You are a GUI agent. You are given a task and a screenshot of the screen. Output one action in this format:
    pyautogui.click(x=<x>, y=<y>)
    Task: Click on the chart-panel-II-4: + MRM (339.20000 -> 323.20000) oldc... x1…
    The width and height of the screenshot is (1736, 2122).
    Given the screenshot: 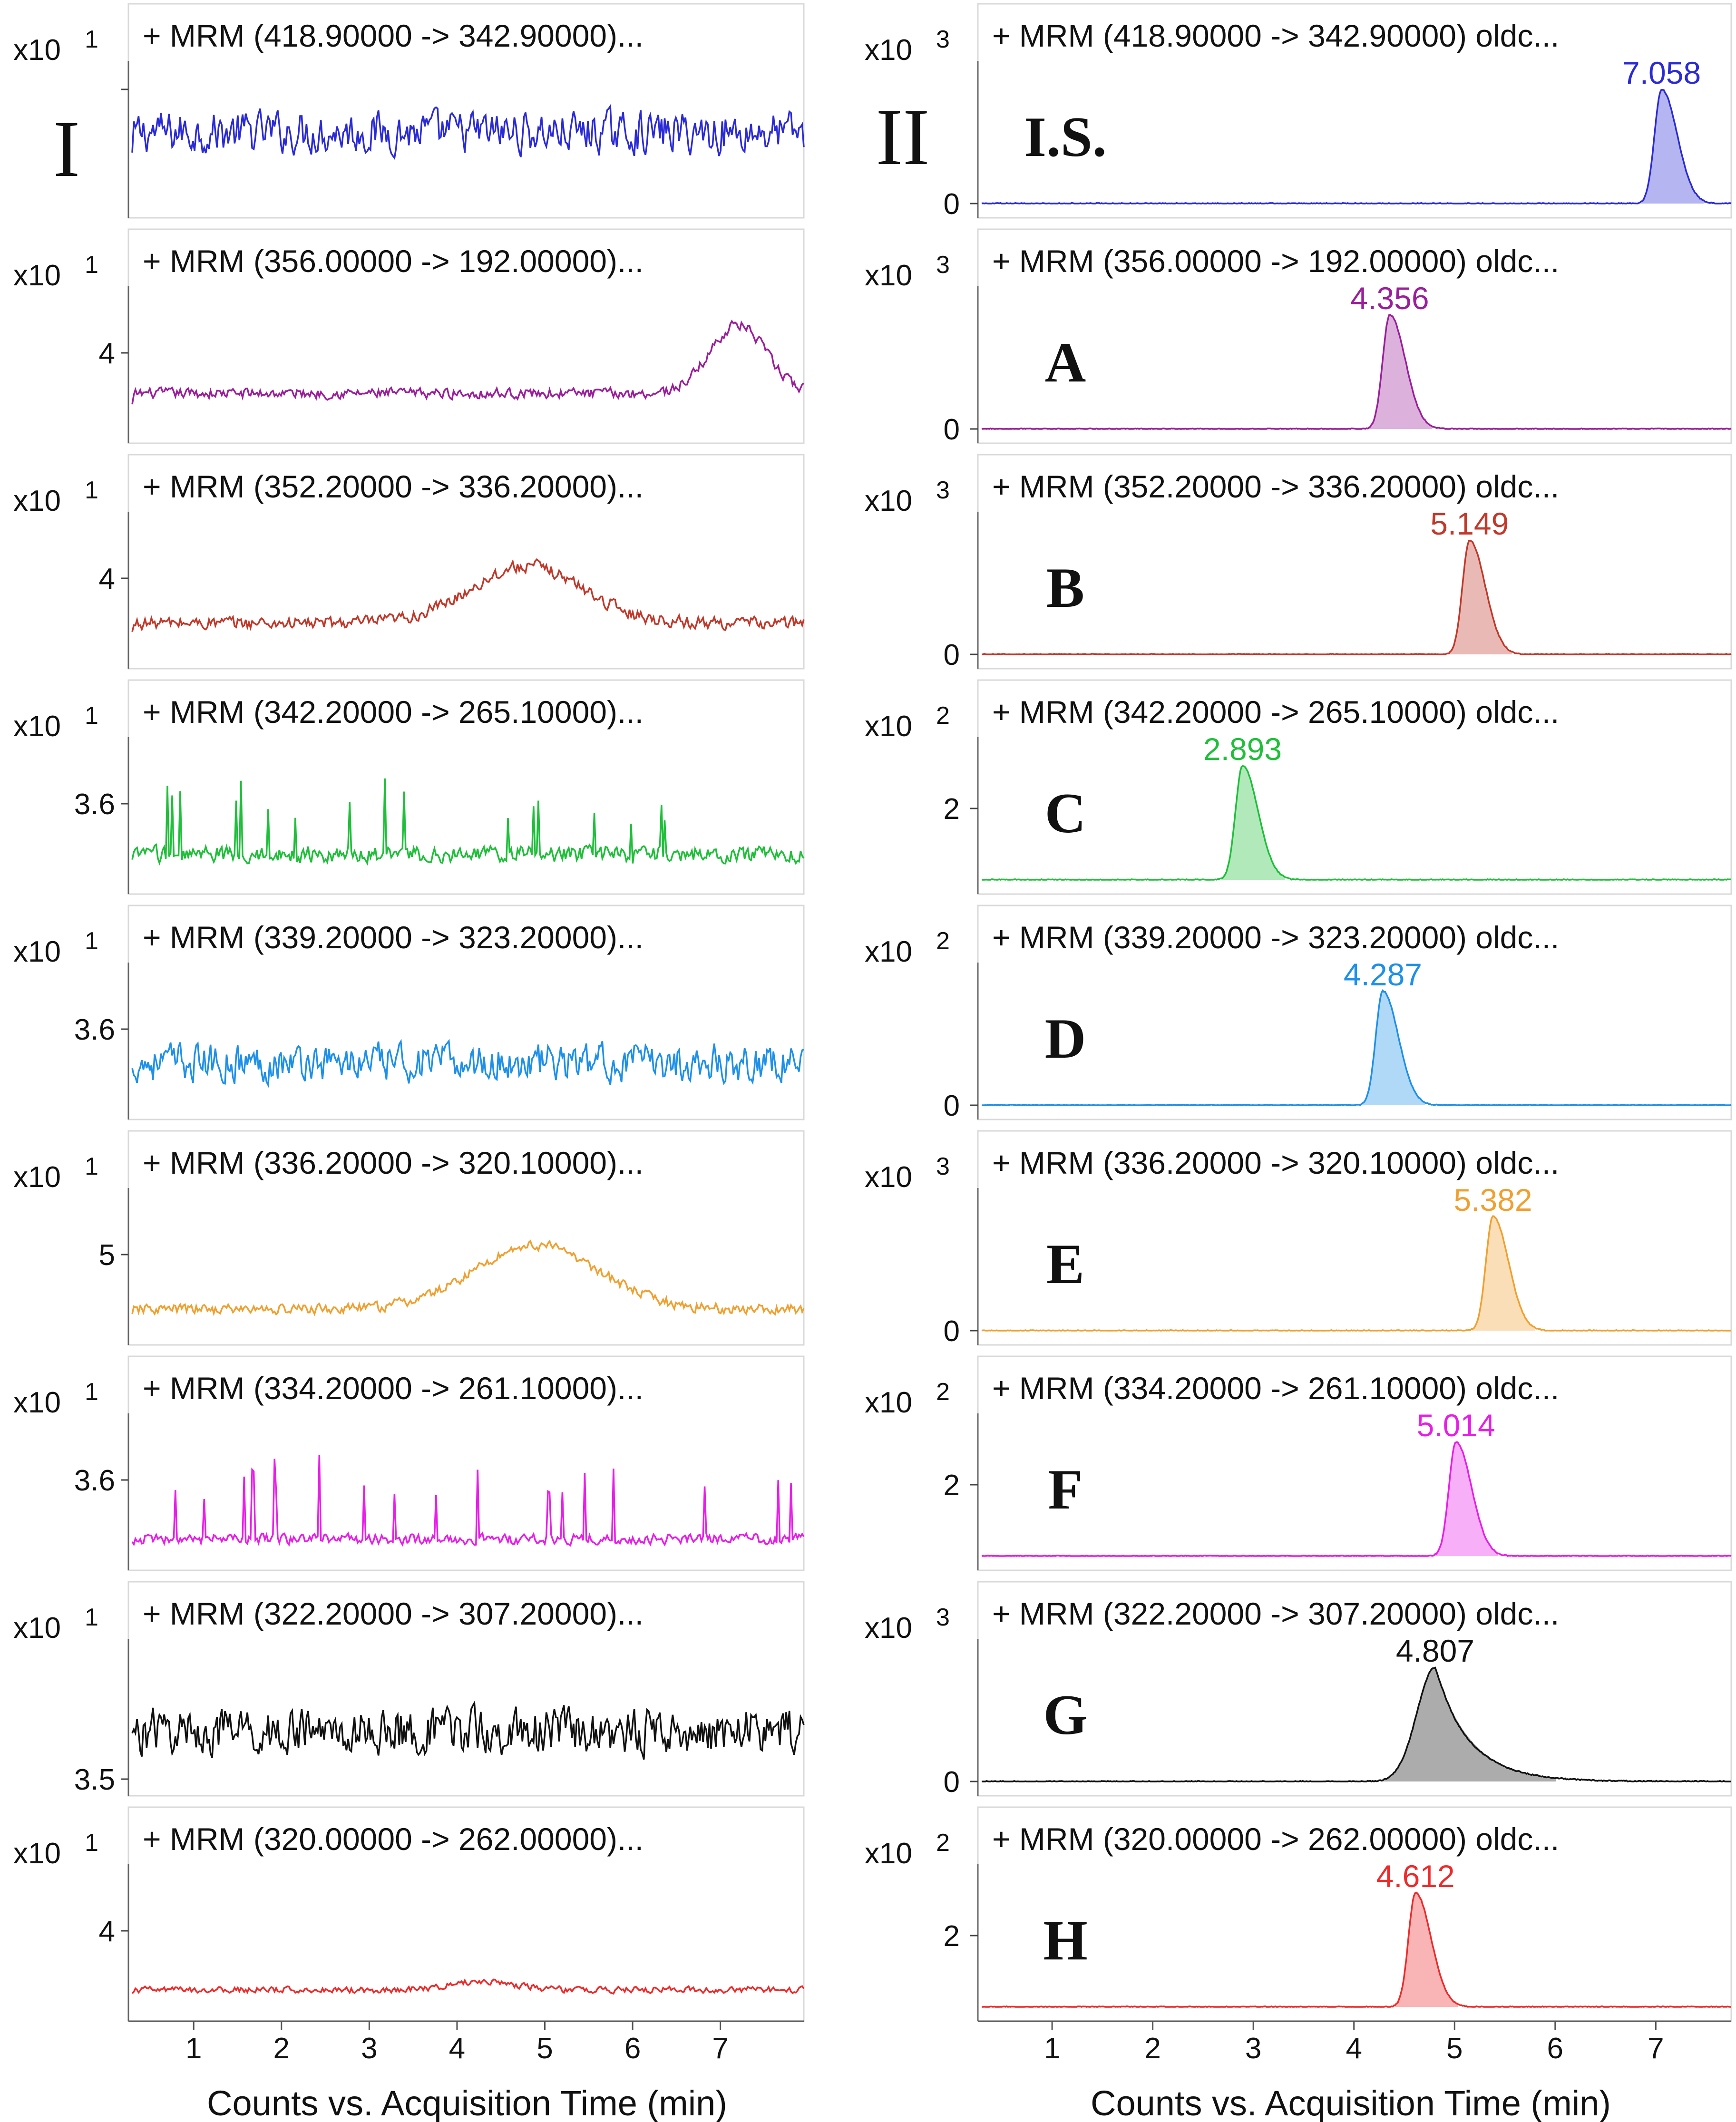 What is the action you would take?
    pyautogui.click(x=1299, y=1013)
    